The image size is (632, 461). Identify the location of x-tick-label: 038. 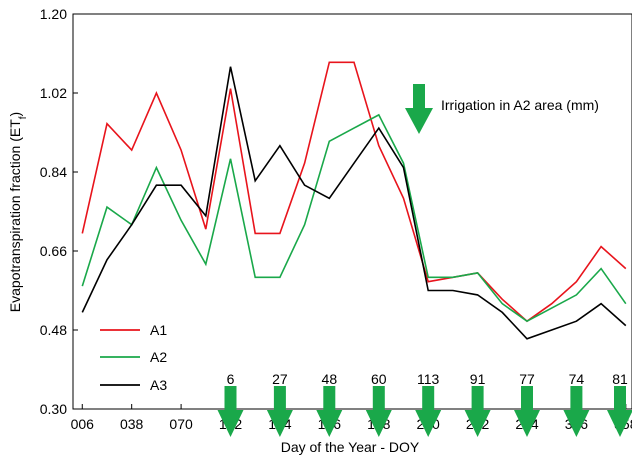
(132, 424).